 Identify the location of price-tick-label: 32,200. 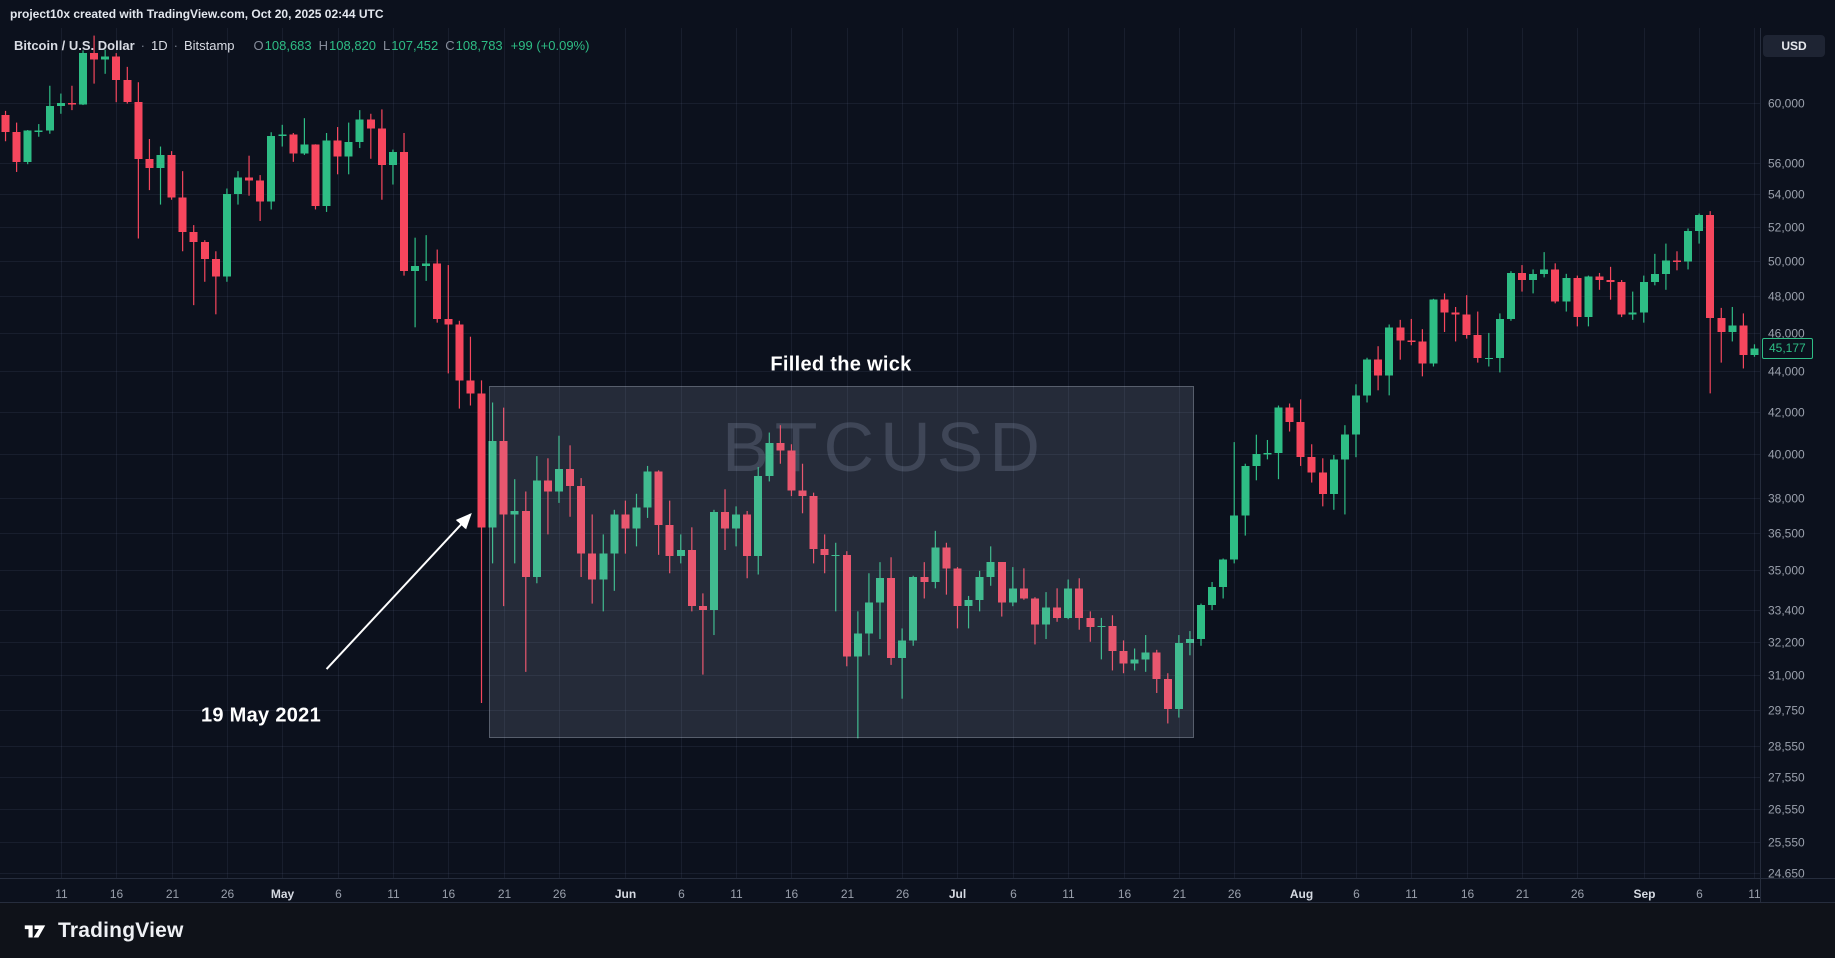
(1786, 643).